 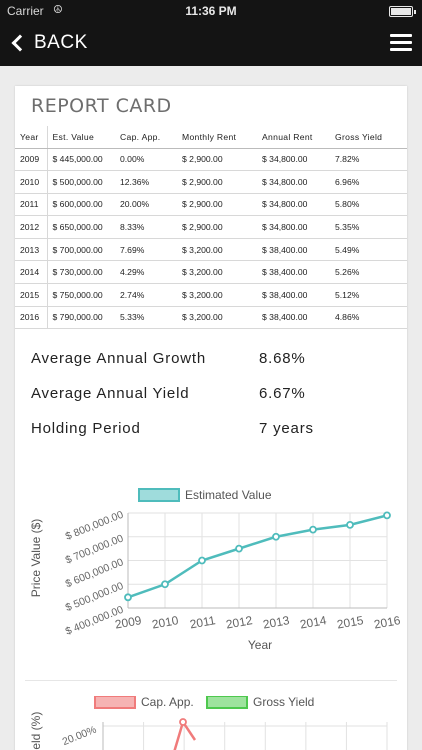 I want to click on column-header: Cap. App., so click(x=146, y=137).